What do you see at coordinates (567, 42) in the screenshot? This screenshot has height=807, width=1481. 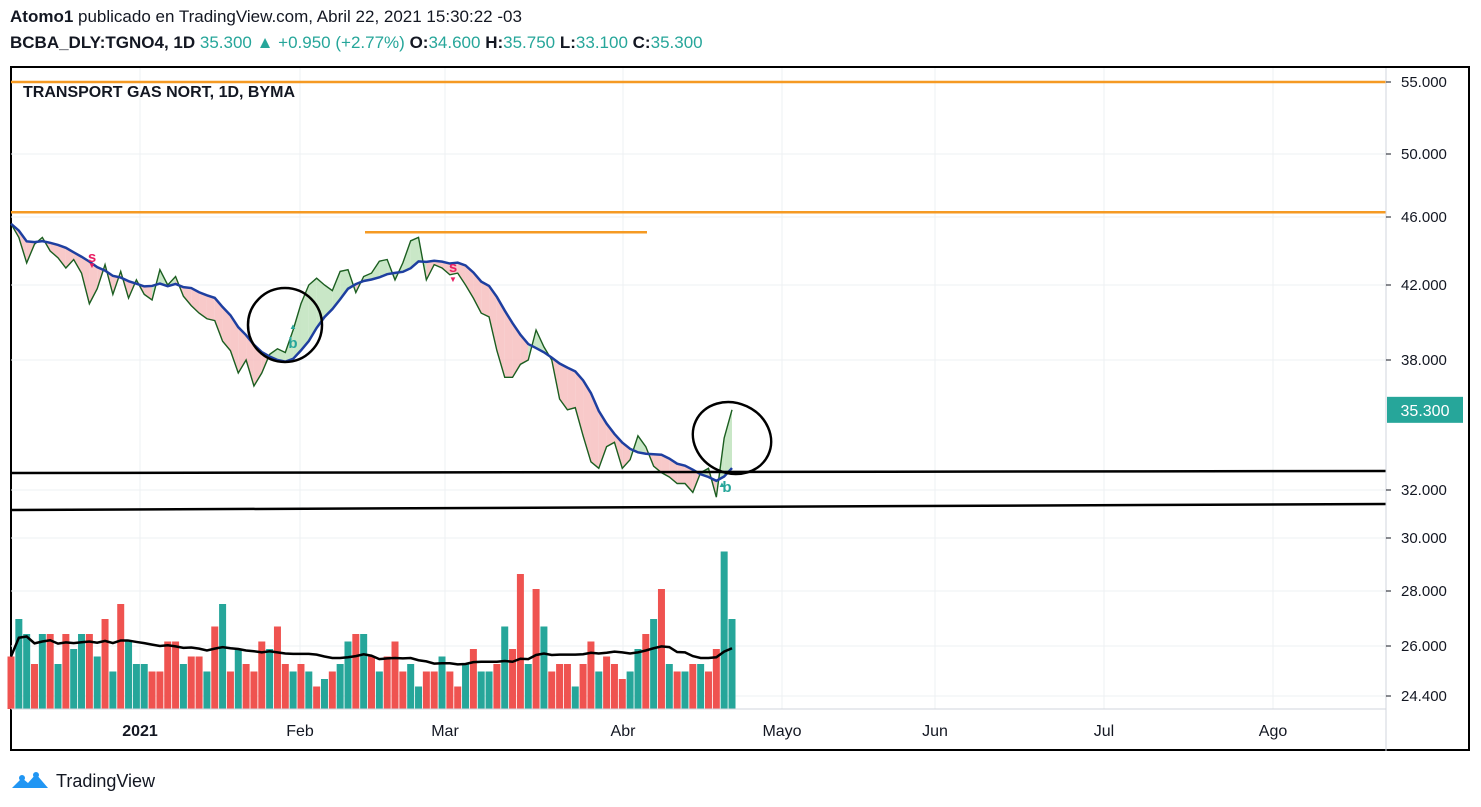 I see `low-label: L:` at bounding box center [567, 42].